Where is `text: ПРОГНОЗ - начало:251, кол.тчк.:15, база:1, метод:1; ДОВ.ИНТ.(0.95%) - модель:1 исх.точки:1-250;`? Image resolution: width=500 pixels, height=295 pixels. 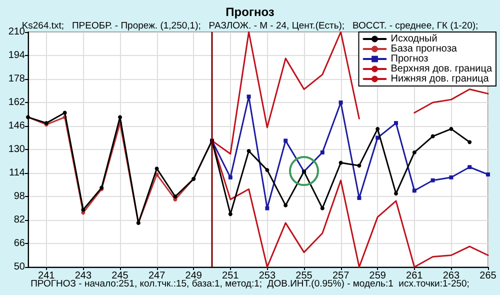 text: ПРОГНОЗ - начало:251, кол.тчк.:15, база:1, метод:1; ДОВ.ИНТ.(0.95%) - модель:1 исх.точки:1-250; is located at coordinates (250, 284).